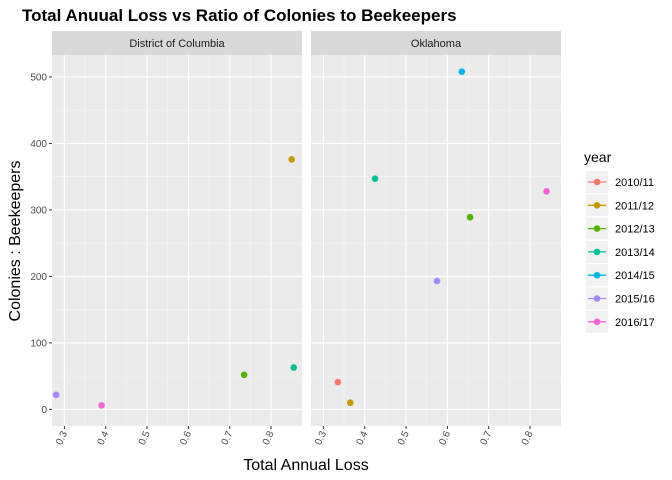 The image size is (672, 480). I want to click on legend-title: year, so click(598, 157).